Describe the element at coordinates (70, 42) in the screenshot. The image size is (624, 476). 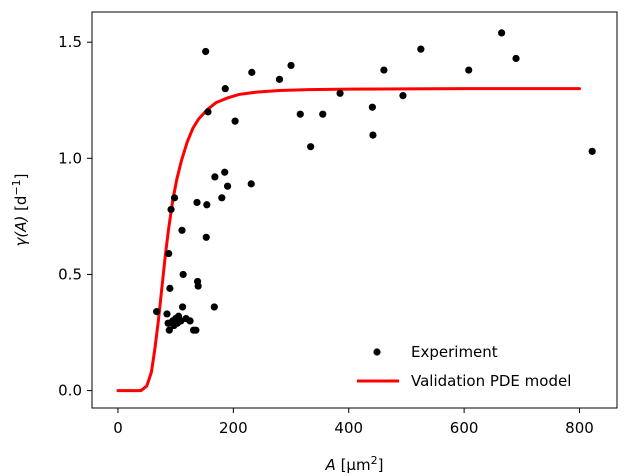
I see `y-tick-label: 1.5` at that location.